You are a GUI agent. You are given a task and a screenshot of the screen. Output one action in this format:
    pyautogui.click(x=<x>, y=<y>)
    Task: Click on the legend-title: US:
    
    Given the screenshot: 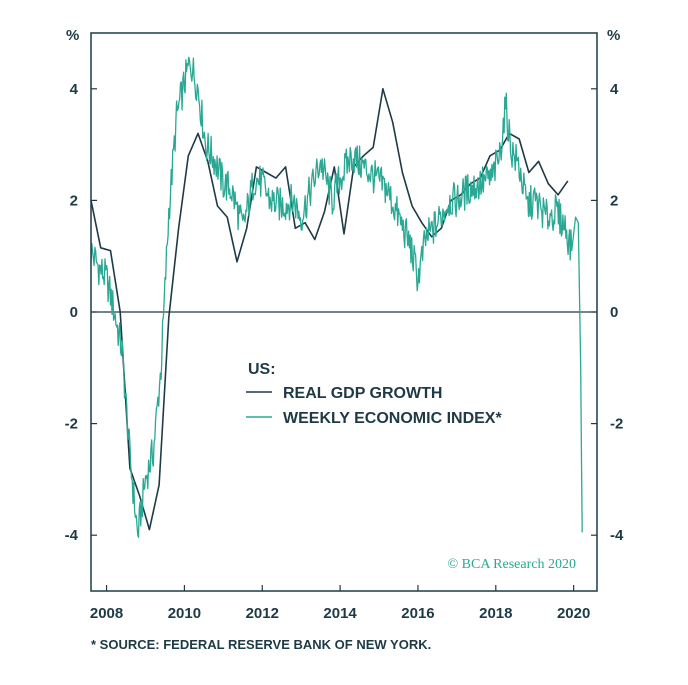 What is the action you would take?
    pyautogui.click(x=262, y=369)
    